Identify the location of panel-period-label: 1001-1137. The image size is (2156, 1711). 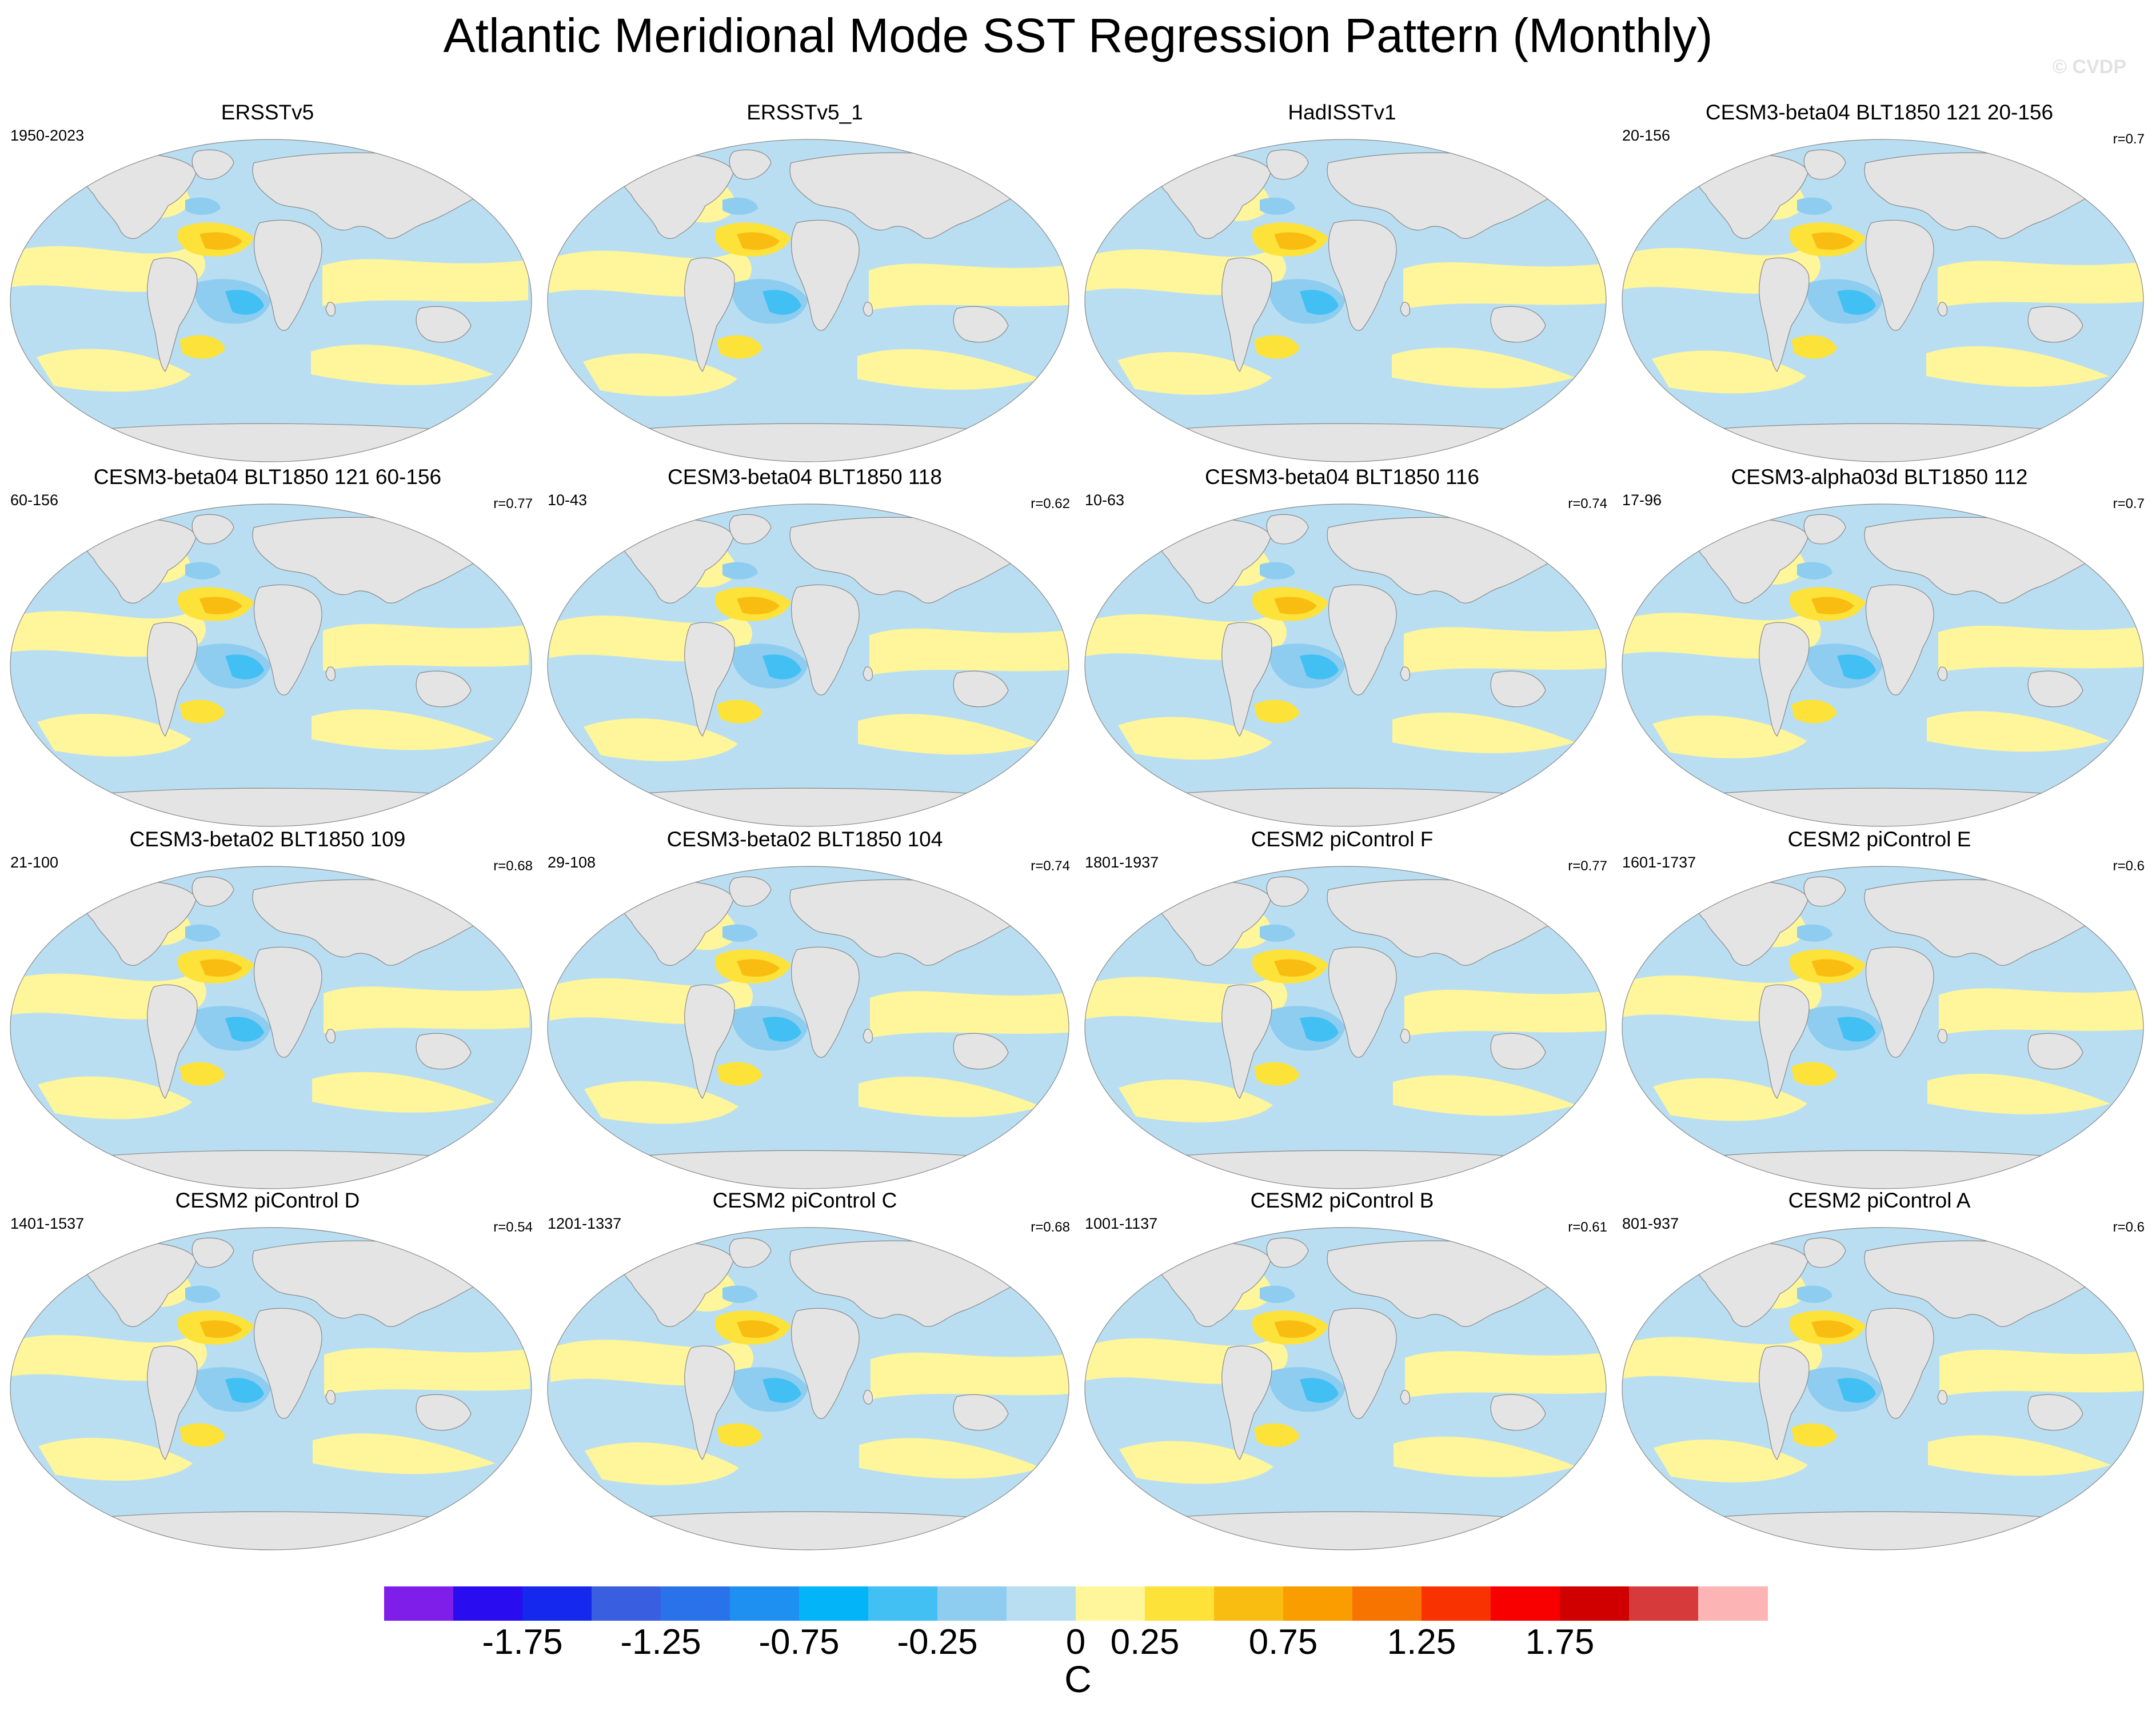
(1121, 1224).